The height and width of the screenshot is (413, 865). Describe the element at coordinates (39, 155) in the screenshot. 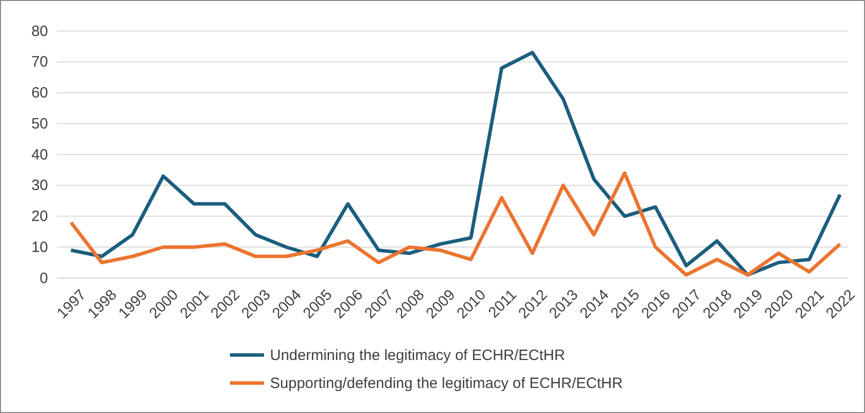

I see `y-tick-label: 40` at that location.